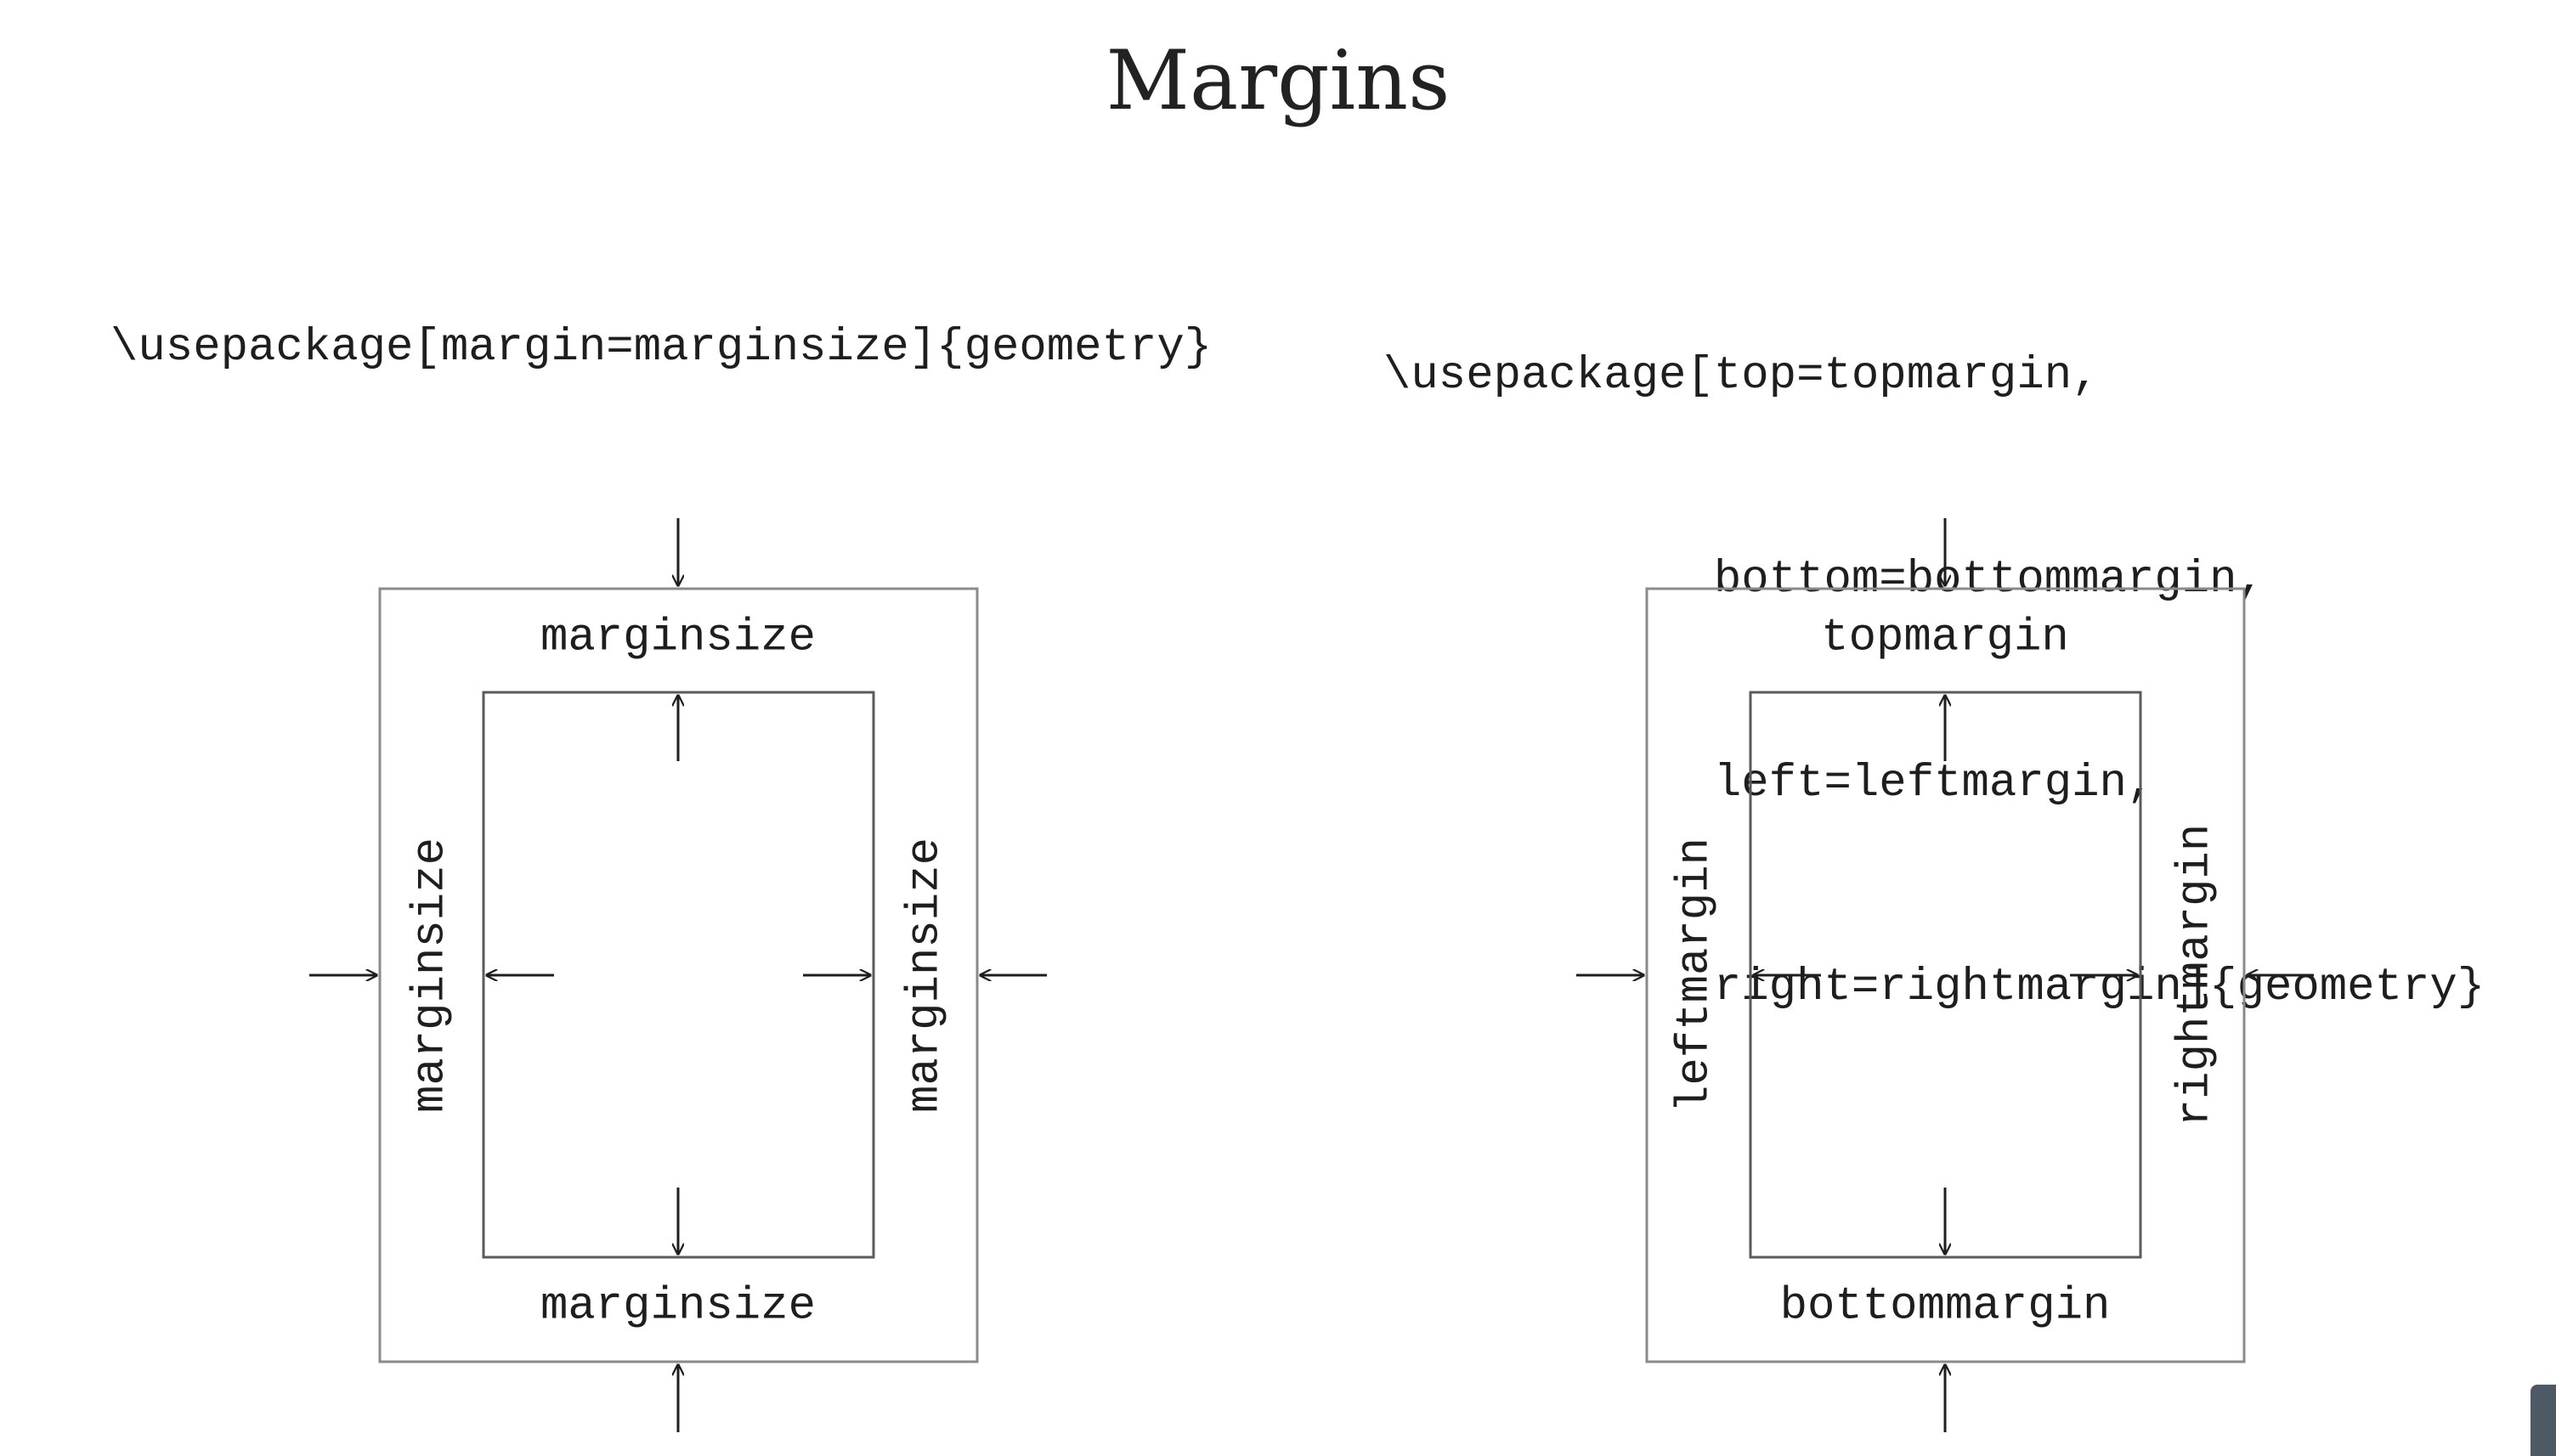 The height and width of the screenshot is (1456, 2556). What do you see at coordinates (2195, 975) in the screenshot?
I see `right-right-label: rightmargin` at bounding box center [2195, 975].